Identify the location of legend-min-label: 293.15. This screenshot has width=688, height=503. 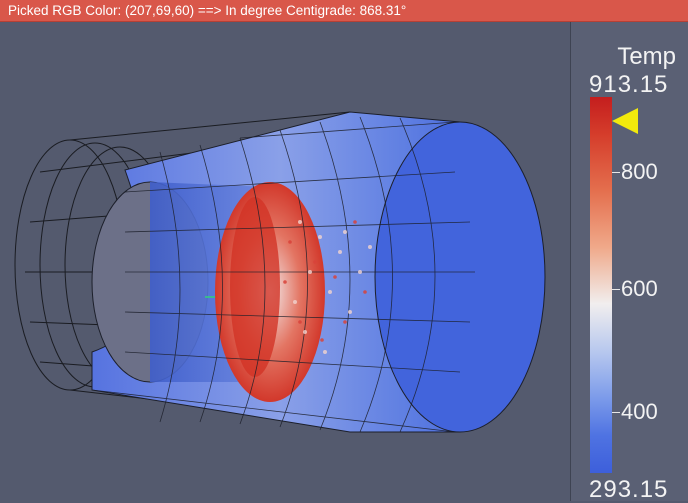
(629, 489).